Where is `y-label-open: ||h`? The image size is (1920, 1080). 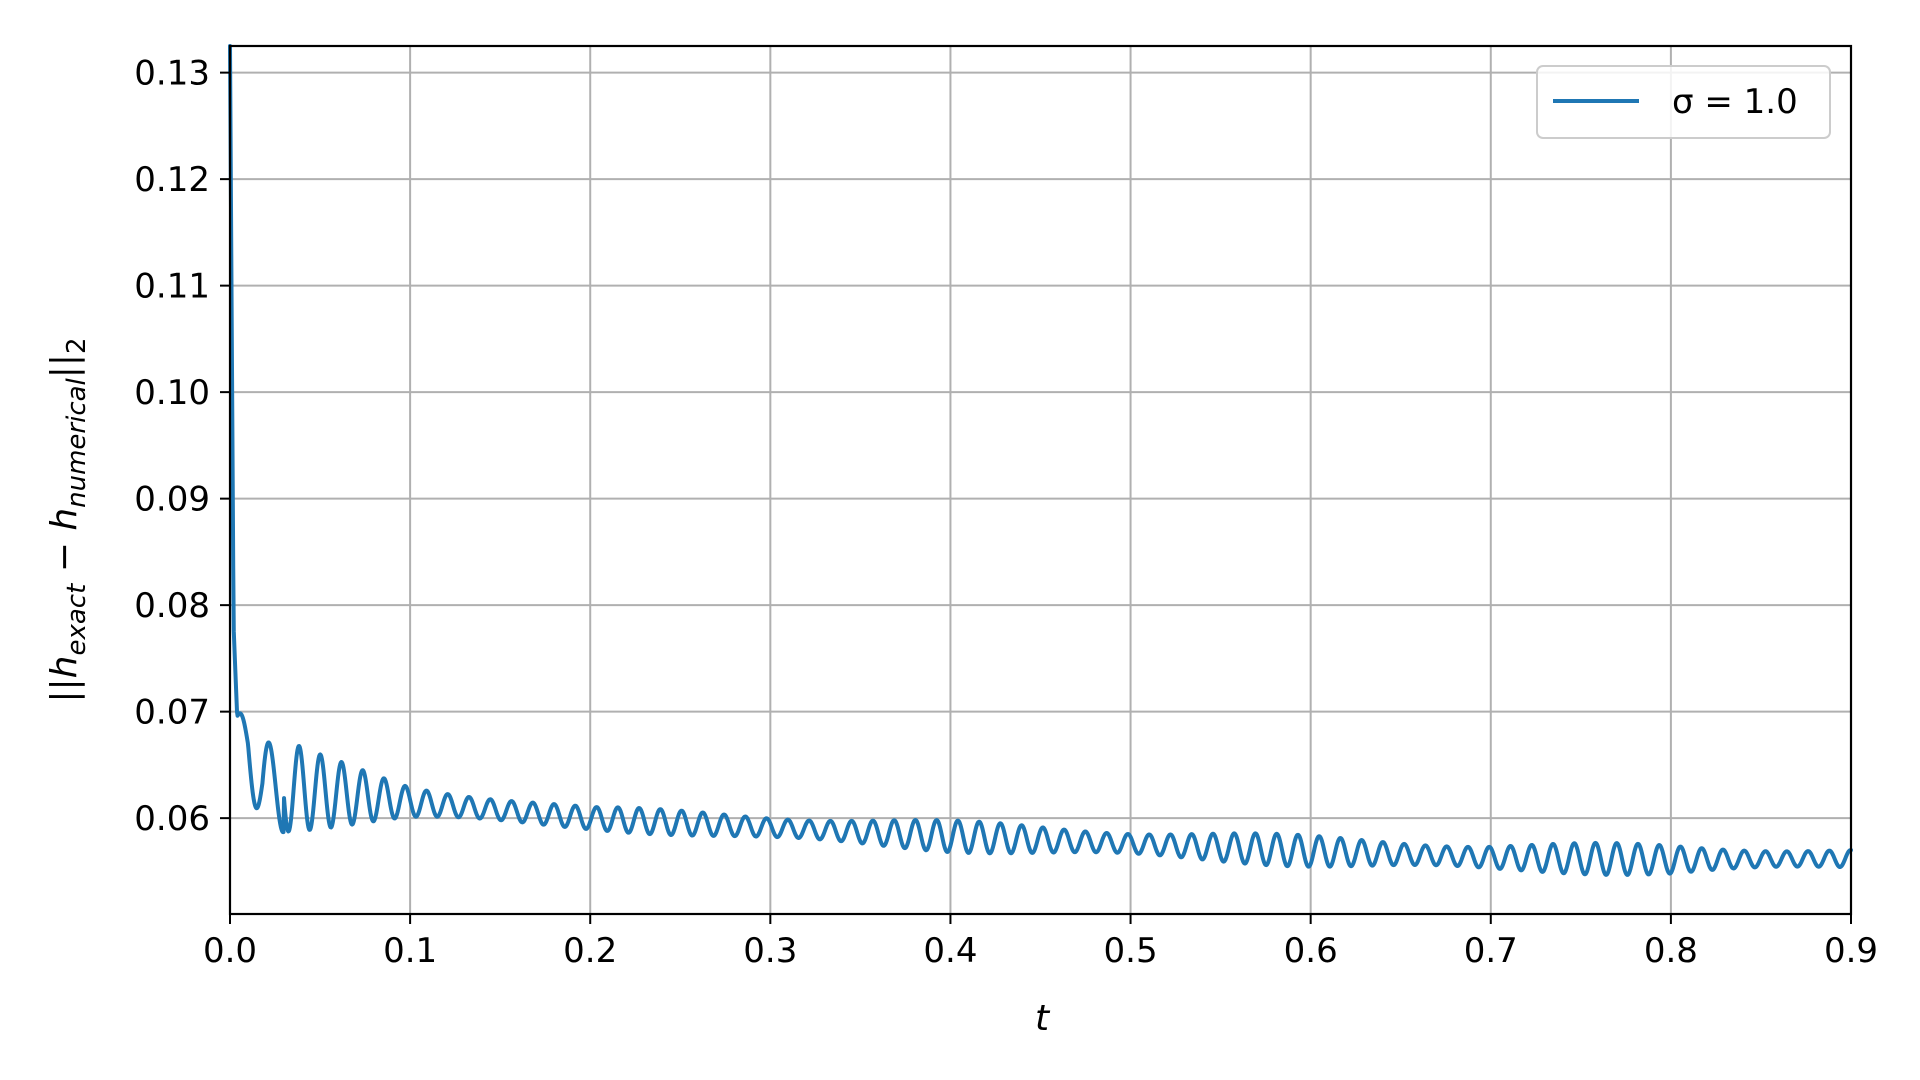
y-label-open: ||h is located at coordinates (64, 679).